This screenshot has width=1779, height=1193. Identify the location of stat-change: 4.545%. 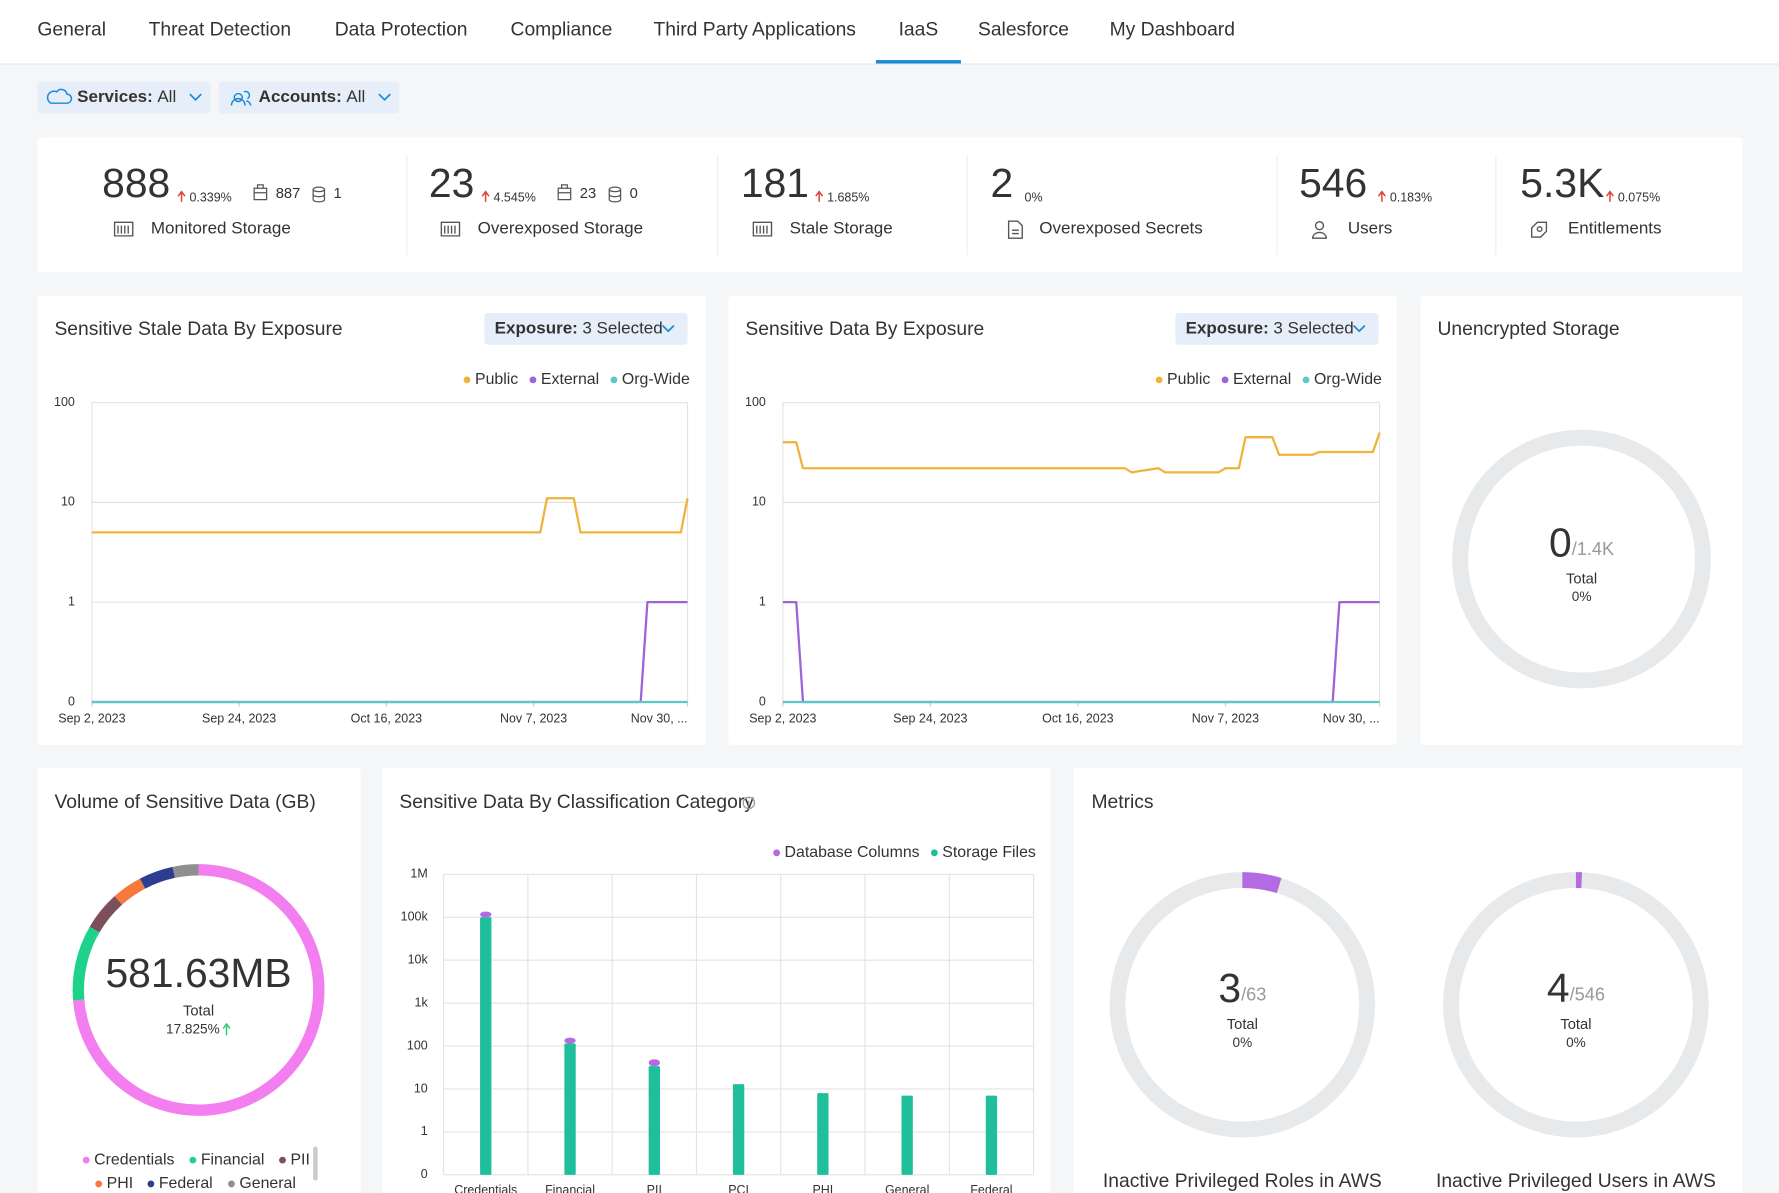
(515, 198).